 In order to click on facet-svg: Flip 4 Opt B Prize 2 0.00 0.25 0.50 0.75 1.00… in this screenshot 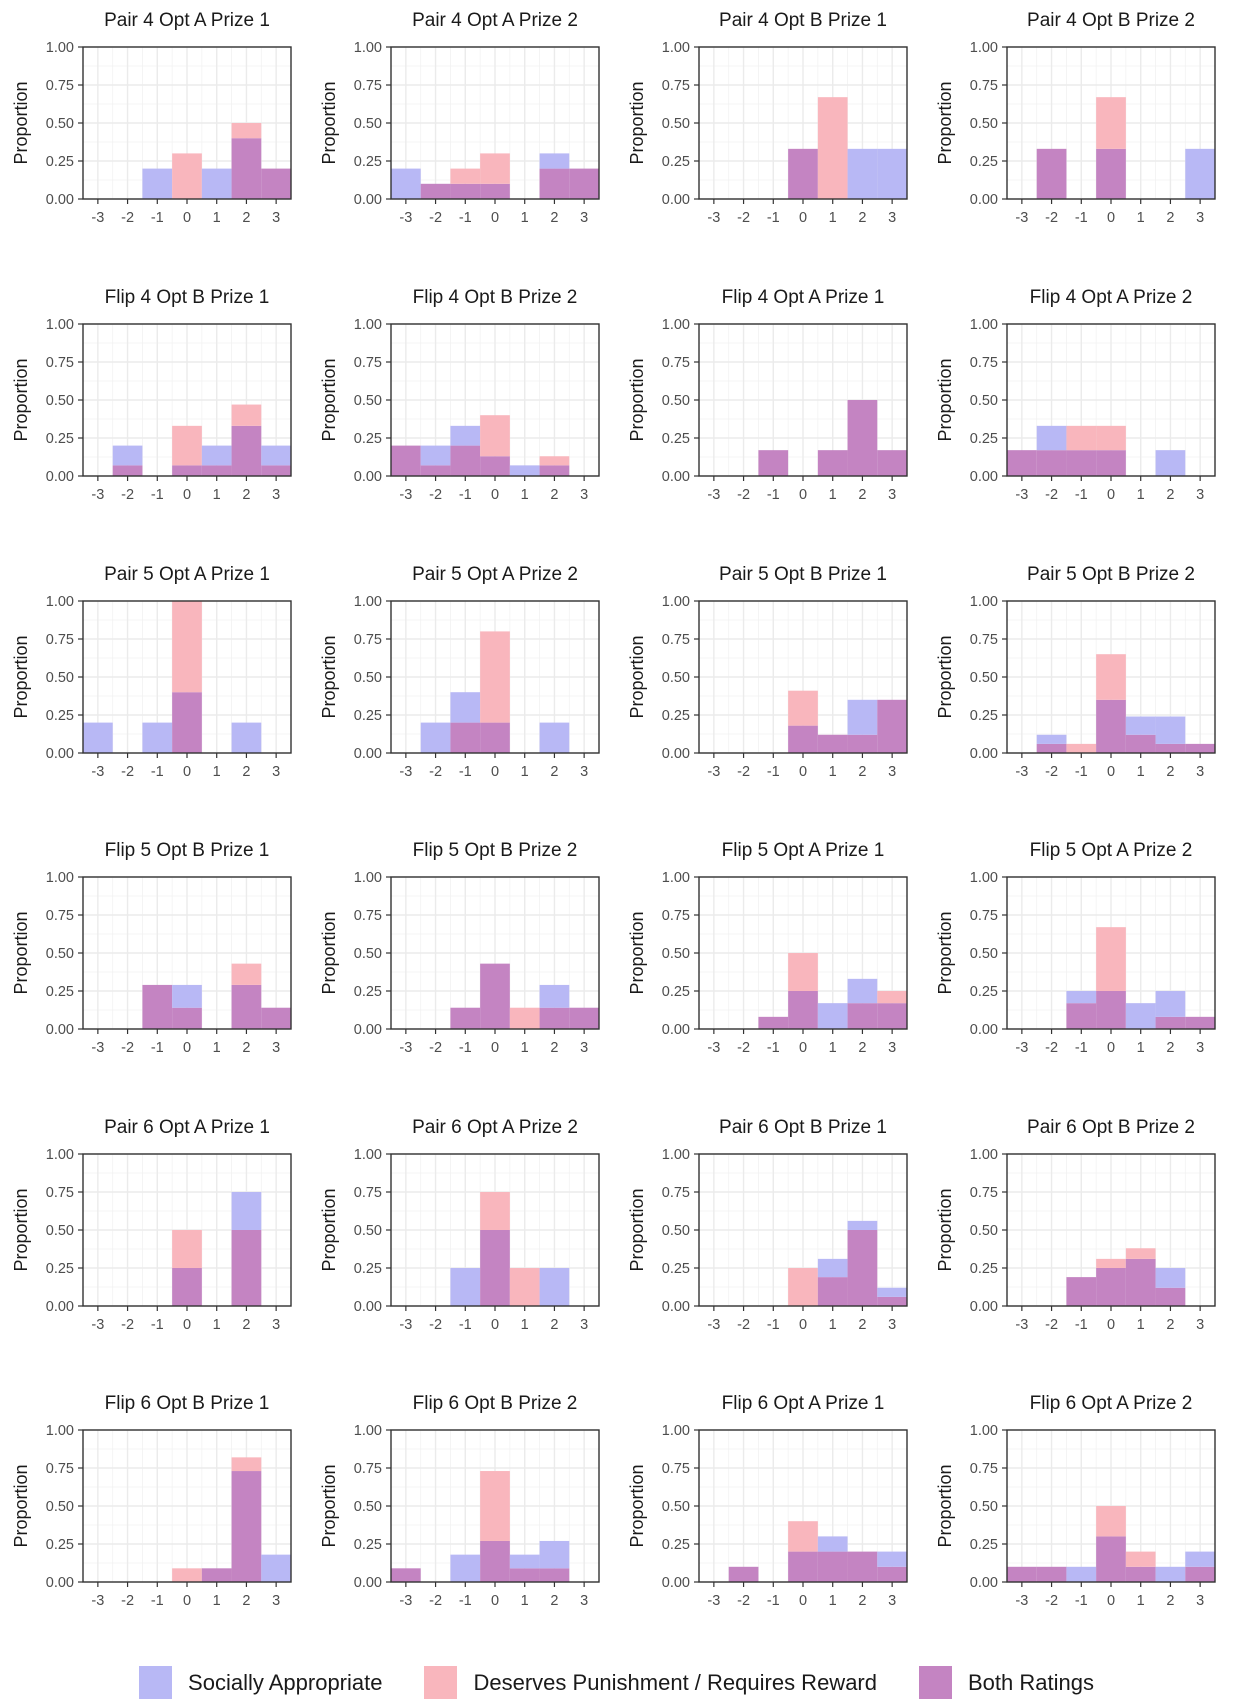, I will do `click(459, 395)`.